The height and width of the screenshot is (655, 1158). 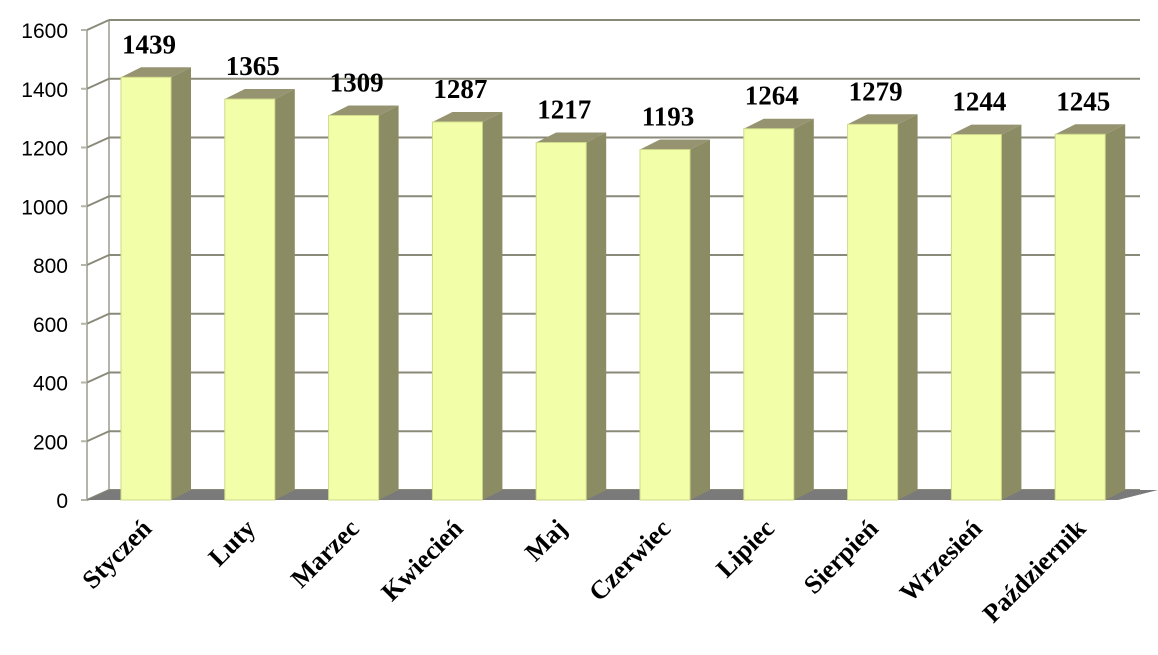 I want to click on data-label: 1365, so click(x=253, y=66).